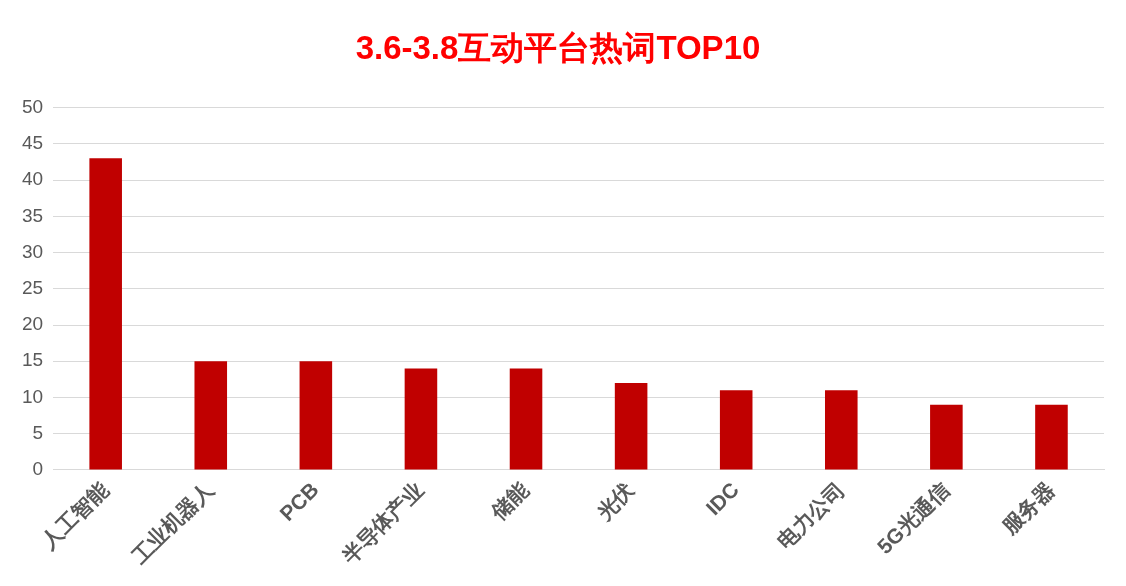 The height and width of the screenshot is (586, 1126). Describe the element at coordinates (32, 143) in the screenshot. I see `y-tick-label: 45` at that location.